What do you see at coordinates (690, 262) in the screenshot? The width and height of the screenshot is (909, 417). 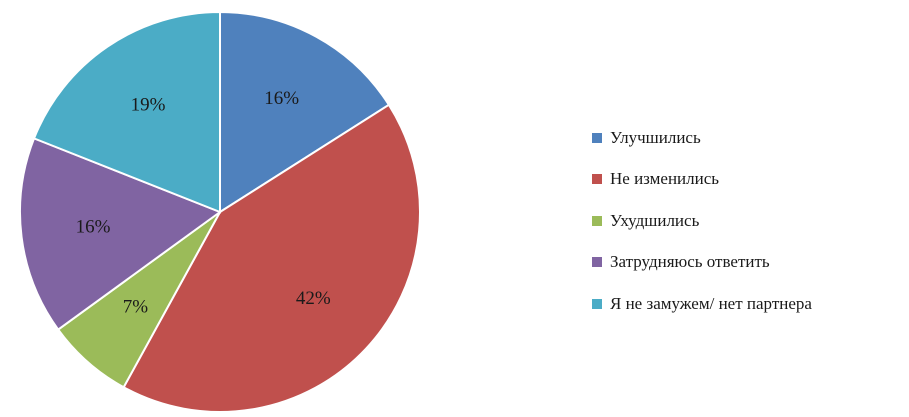 I see `legend-label: Затрудняюсь ответить` at bounding box center [690, 262].